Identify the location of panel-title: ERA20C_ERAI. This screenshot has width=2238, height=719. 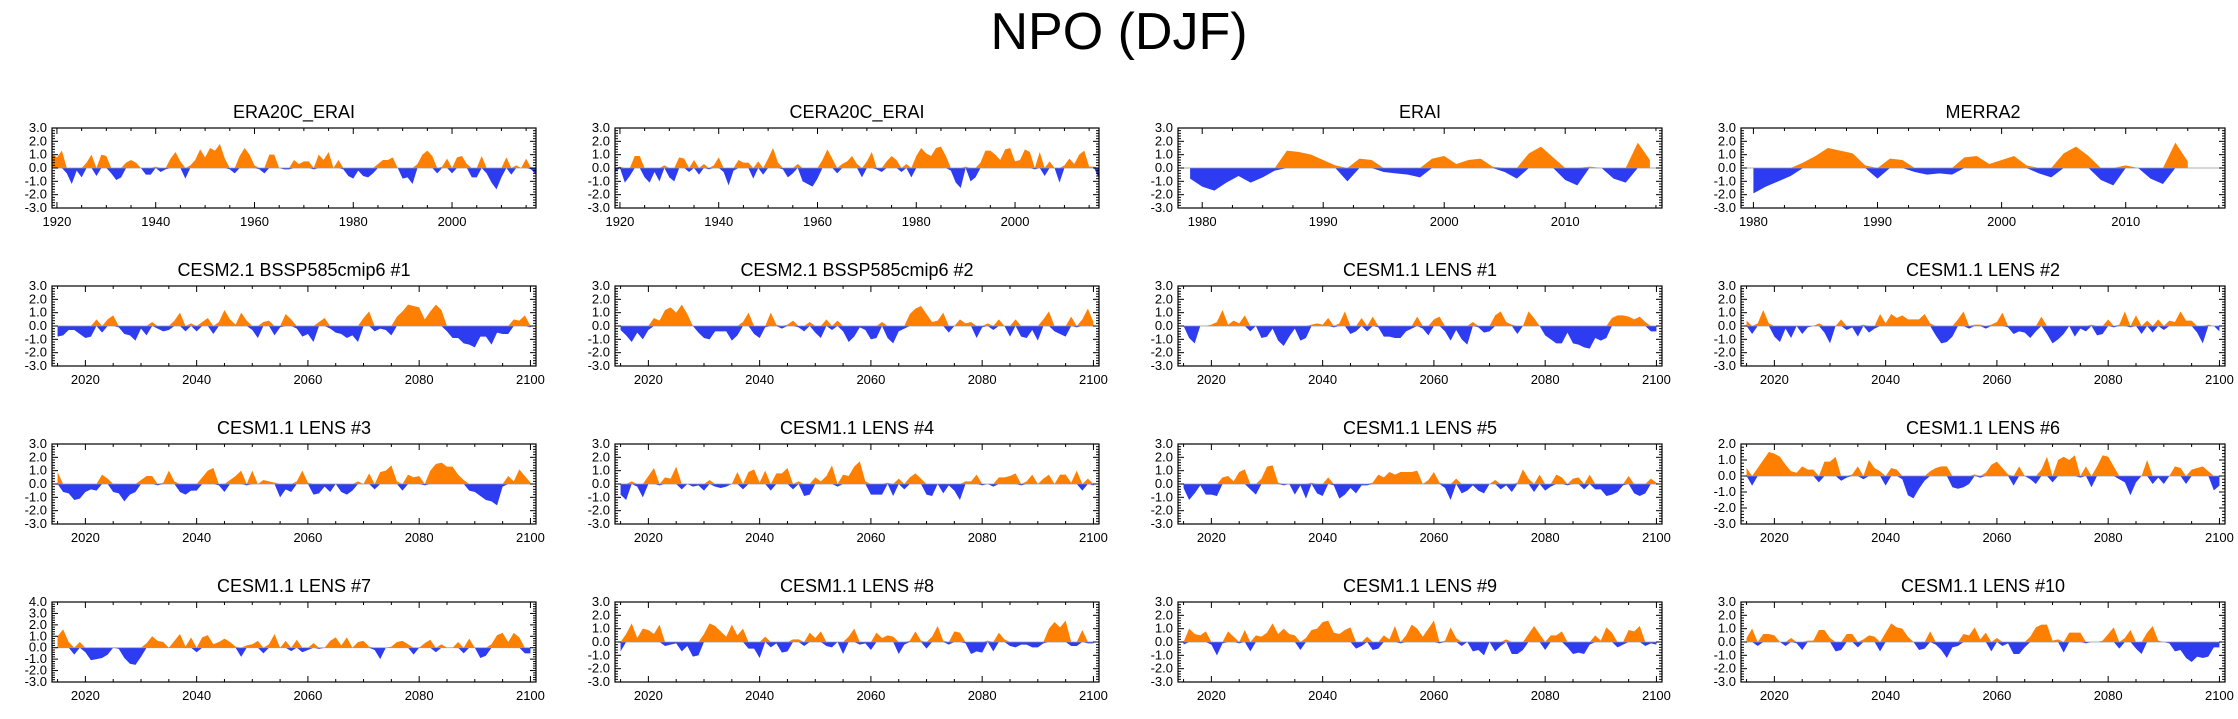
(294, 112).